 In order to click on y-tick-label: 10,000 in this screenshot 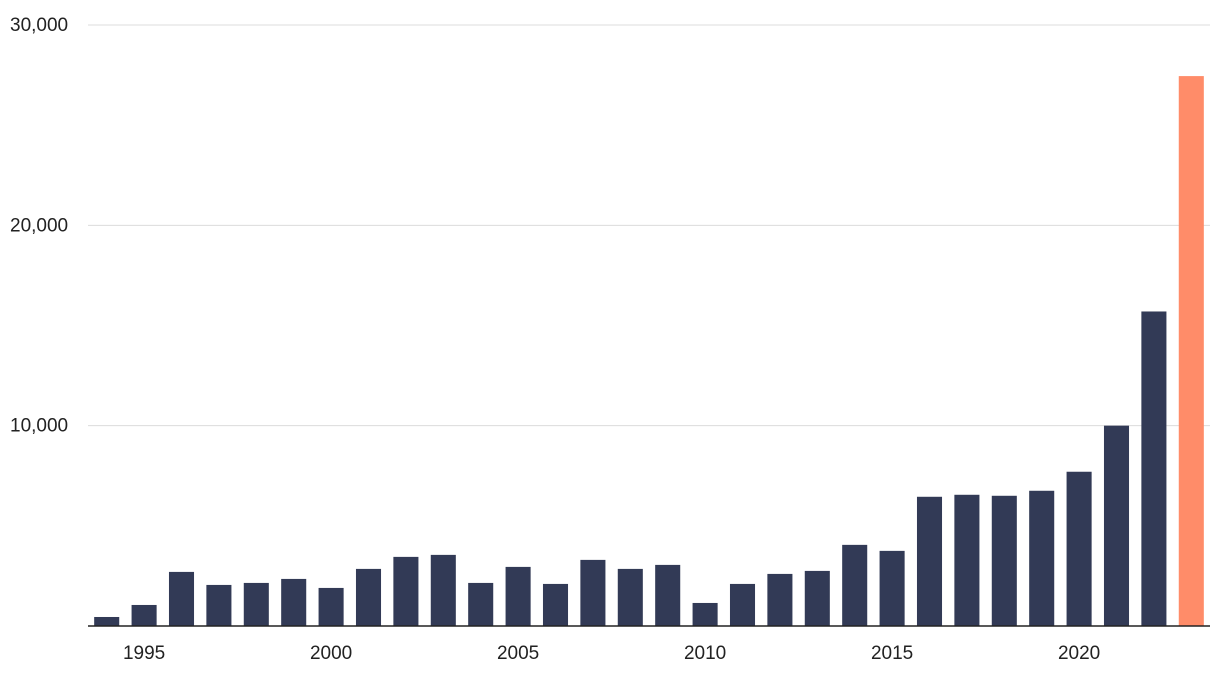, I will do `click(39, 426)`.